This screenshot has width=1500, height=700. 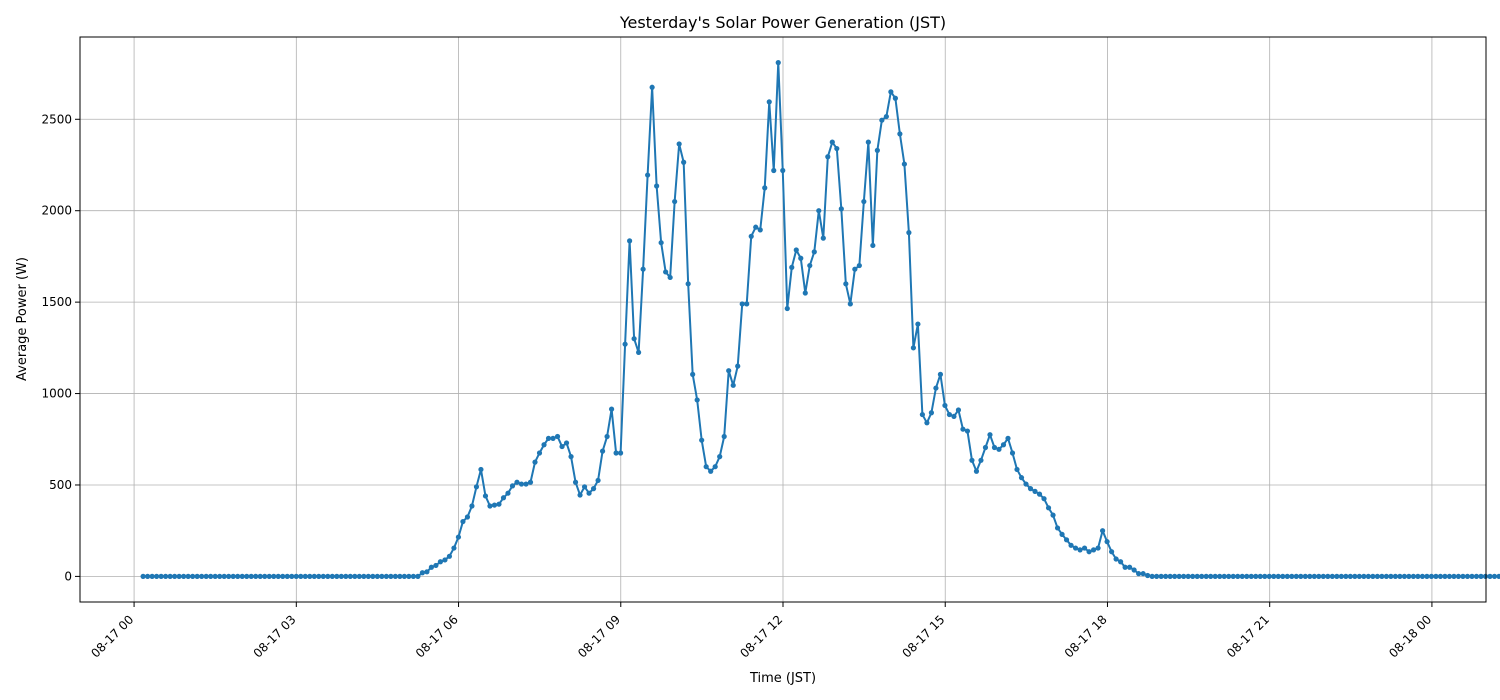 I want to click on x-tick-label: 08-17 09, so click(x=599, y=636).